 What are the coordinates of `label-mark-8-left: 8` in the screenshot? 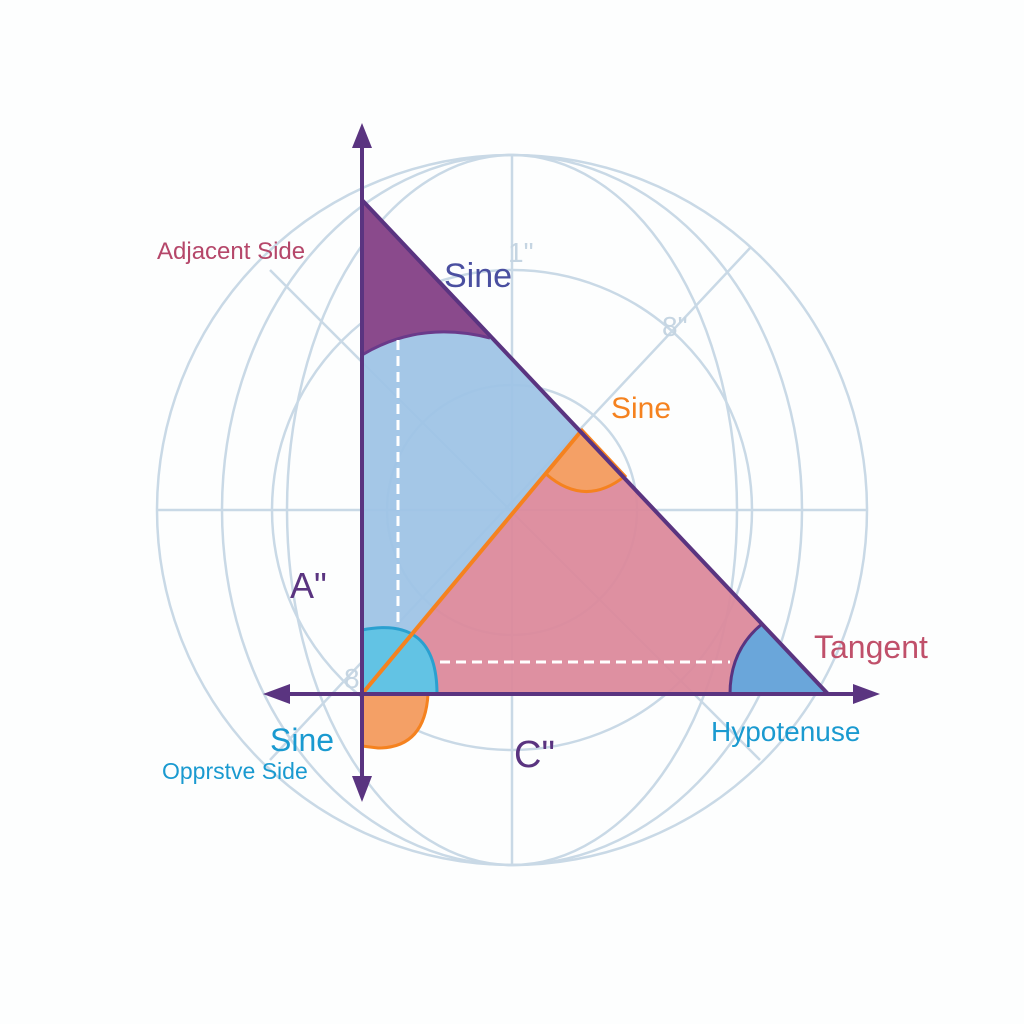 It's located at (352, 678).